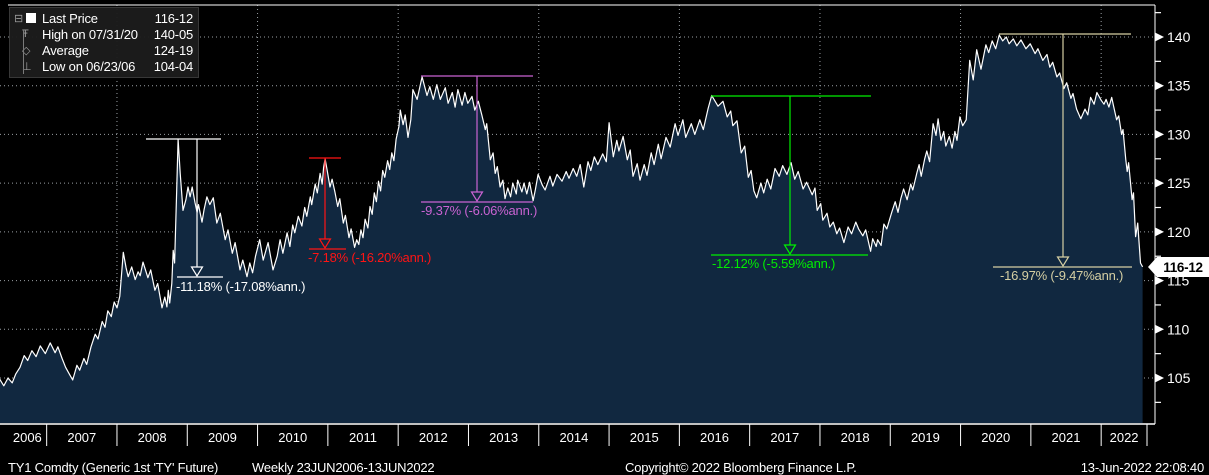 The width and height of the screenshot is (1209, 475). What do you see at coordinates (1179, 37) in the screenshot?
I see `y-tick-label: 140` at bounding box center [1179, 37].